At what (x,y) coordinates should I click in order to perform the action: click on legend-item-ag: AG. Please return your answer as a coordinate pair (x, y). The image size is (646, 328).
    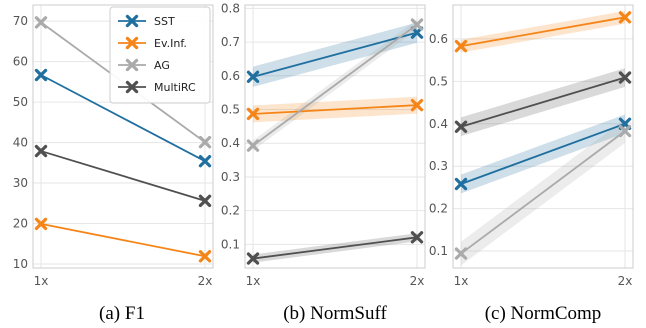
    Looking at the image, I should click on (144, 65).